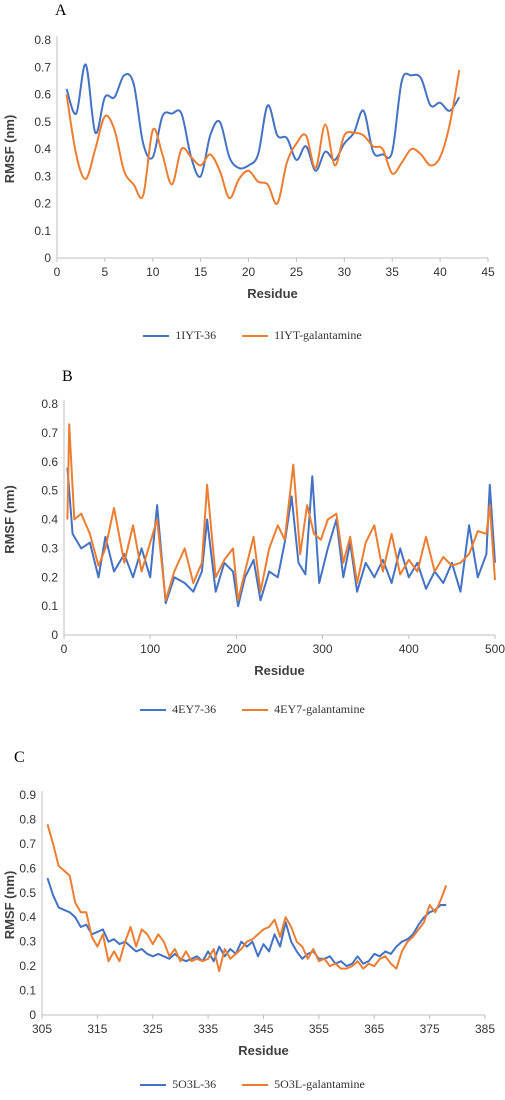  Describe the element at coordinates (345, 272) in the screenshot. I see `x-tick-label: 30` at that location.